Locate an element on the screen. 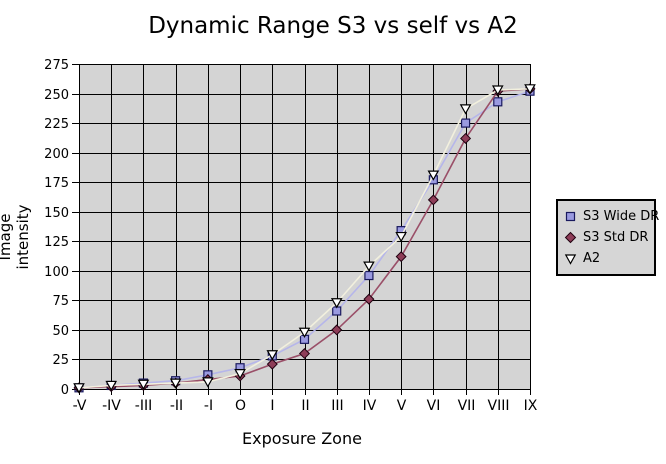  y-tick-label: 200 is located at coordinates (56, 154).